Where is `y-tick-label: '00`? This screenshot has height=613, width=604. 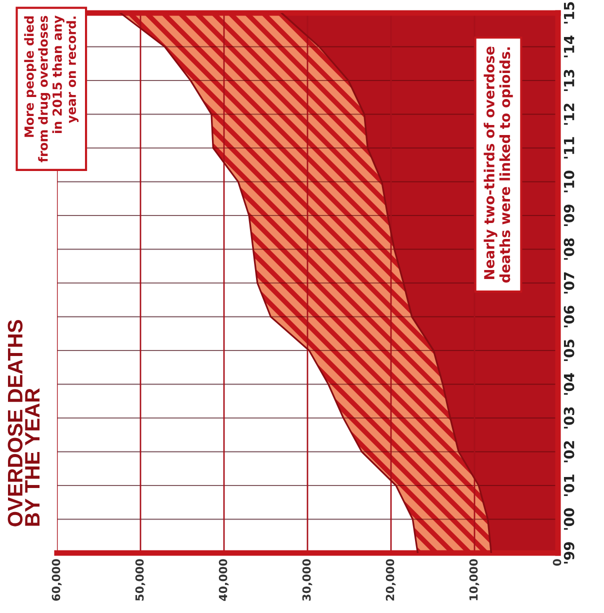 y-tick-label: '00 is located at coordinates (569, 519).